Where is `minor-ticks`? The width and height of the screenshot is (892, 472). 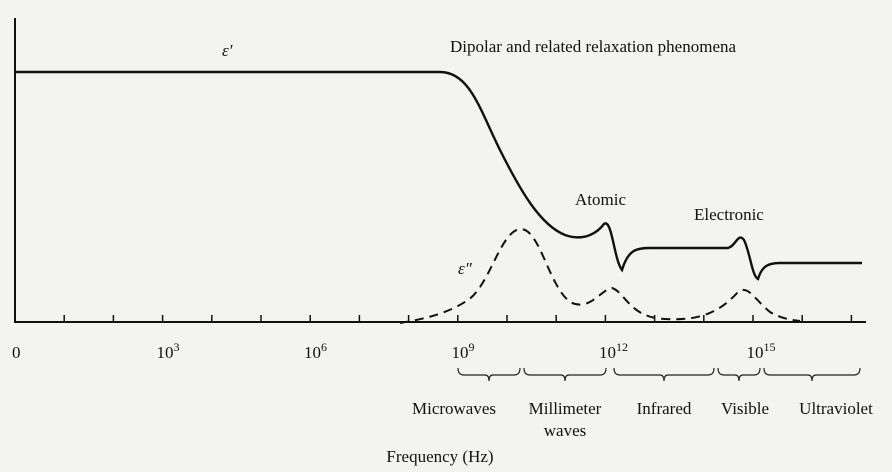 minor-ticks is located at coordinates (458, 318).